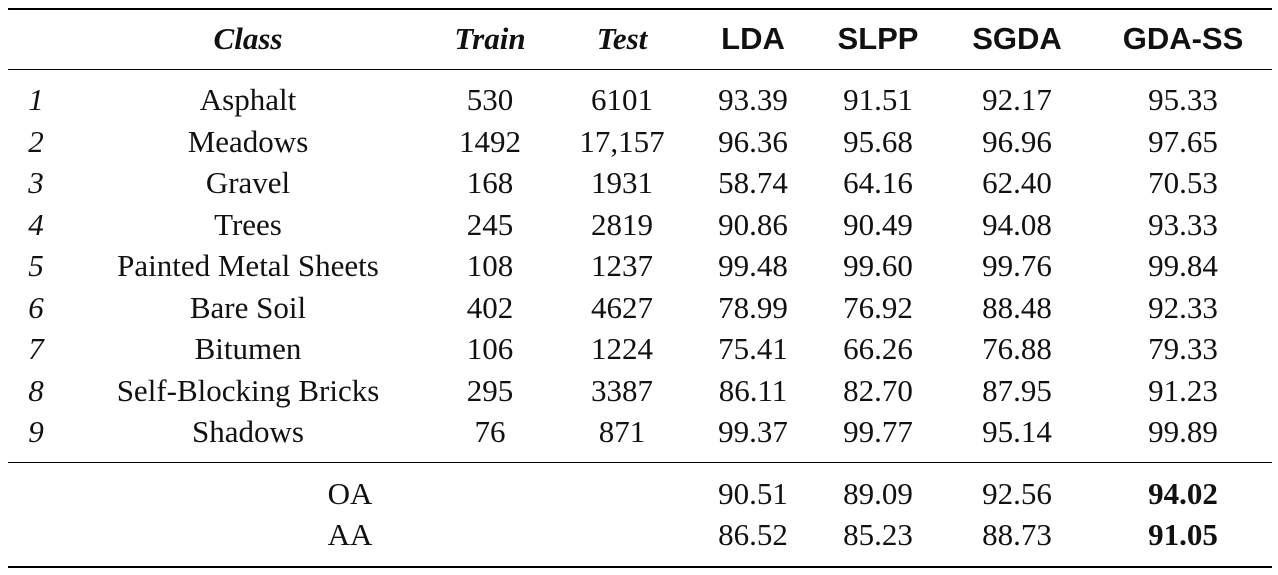  I want to click on row-index: 4, so click(36, 224).